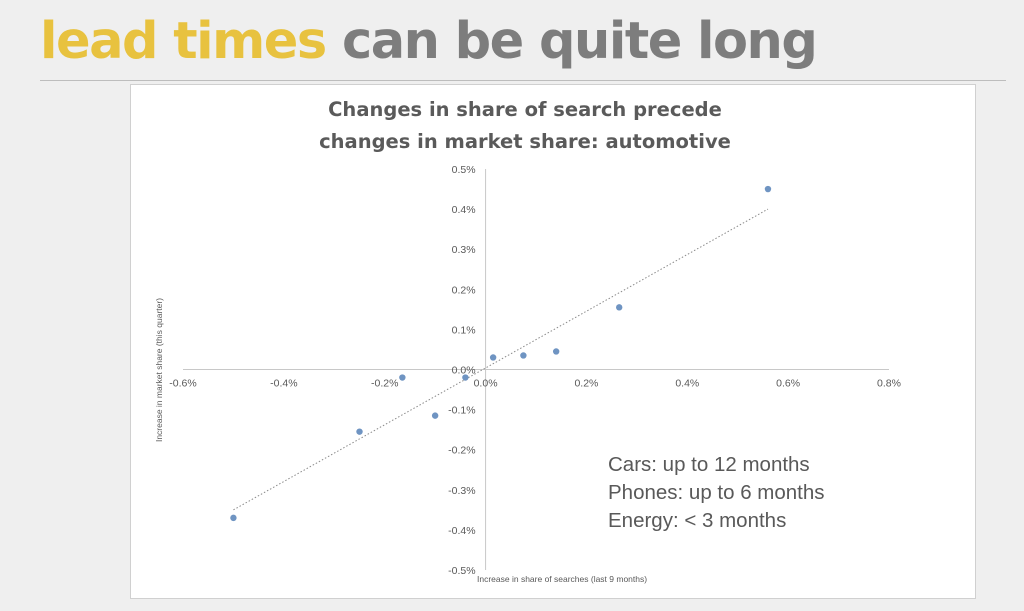 The image size is (1024, 611). What do you see at coordinates (571, 41) in the screenshot?
I see `slide-title-rest: can be quite long` at bounding box center [571, 41].